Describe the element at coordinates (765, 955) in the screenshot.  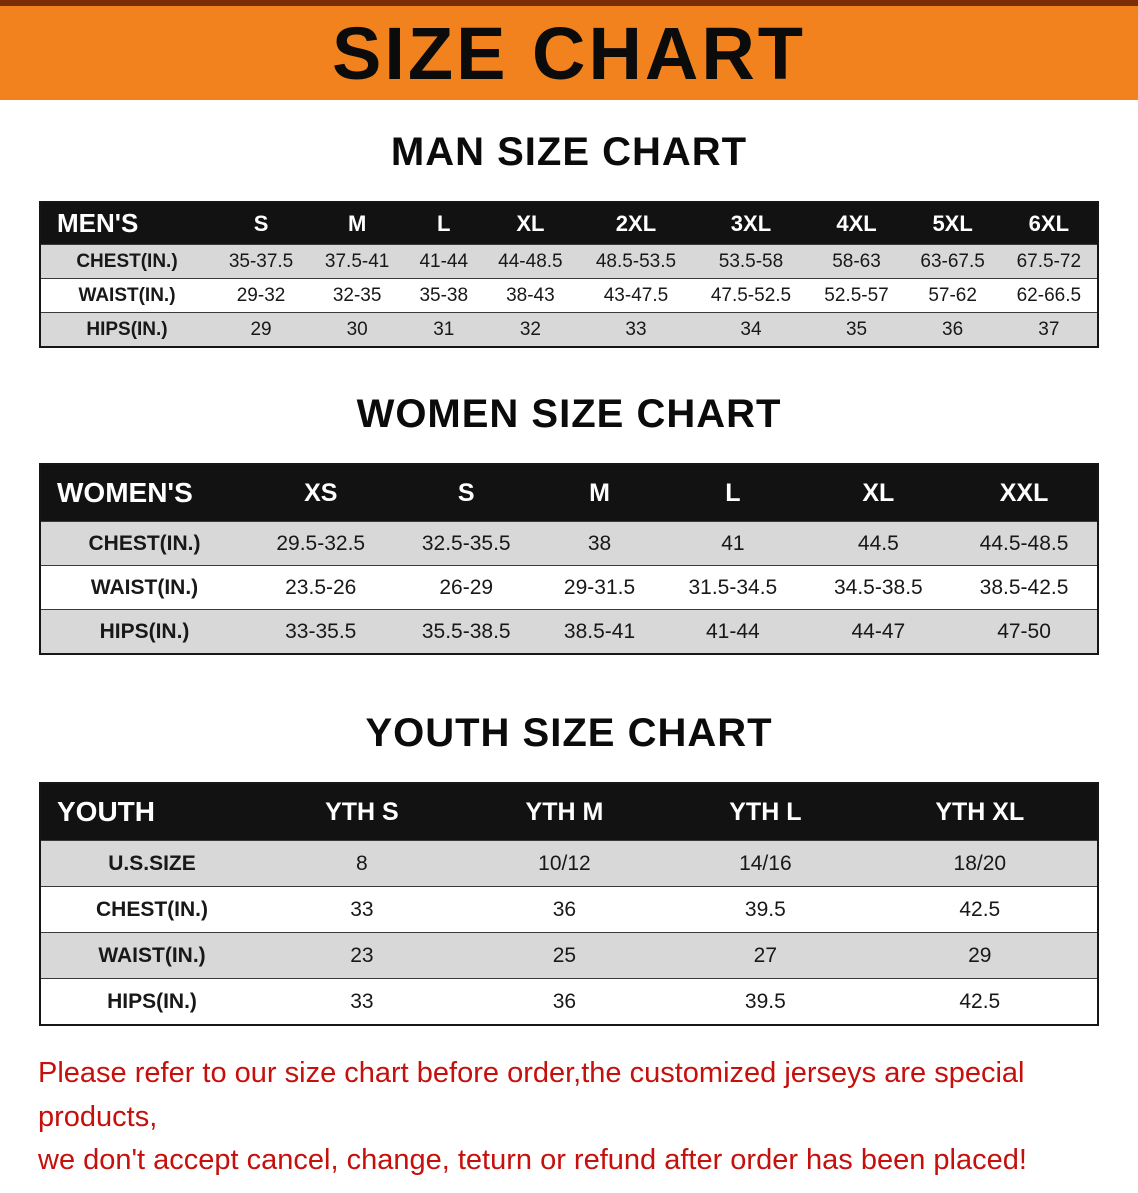
I see `size-value-cell: 27` at that location.